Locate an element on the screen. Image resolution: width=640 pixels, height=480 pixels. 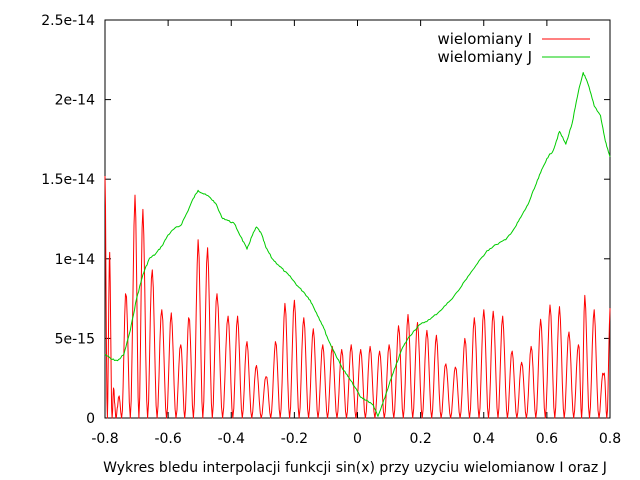
x-tick-label: 0.6 is located at coordinates (547, 439).